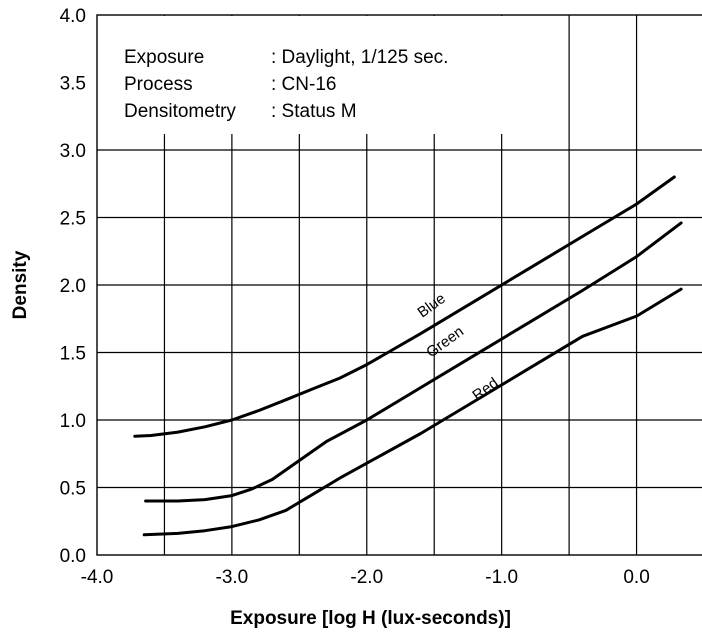 The image size is (702, 637). What do you see at coordinates (73, 16) in the screenshot?
I see `y-tick-label-8: 4.0` at bounding box center [73, 16].